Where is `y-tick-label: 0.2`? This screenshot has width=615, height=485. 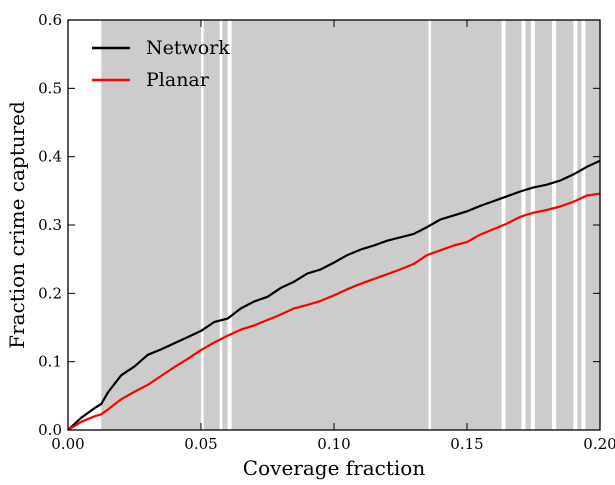 y-tick-label: 0.2 is located at coordinates (50, 293).